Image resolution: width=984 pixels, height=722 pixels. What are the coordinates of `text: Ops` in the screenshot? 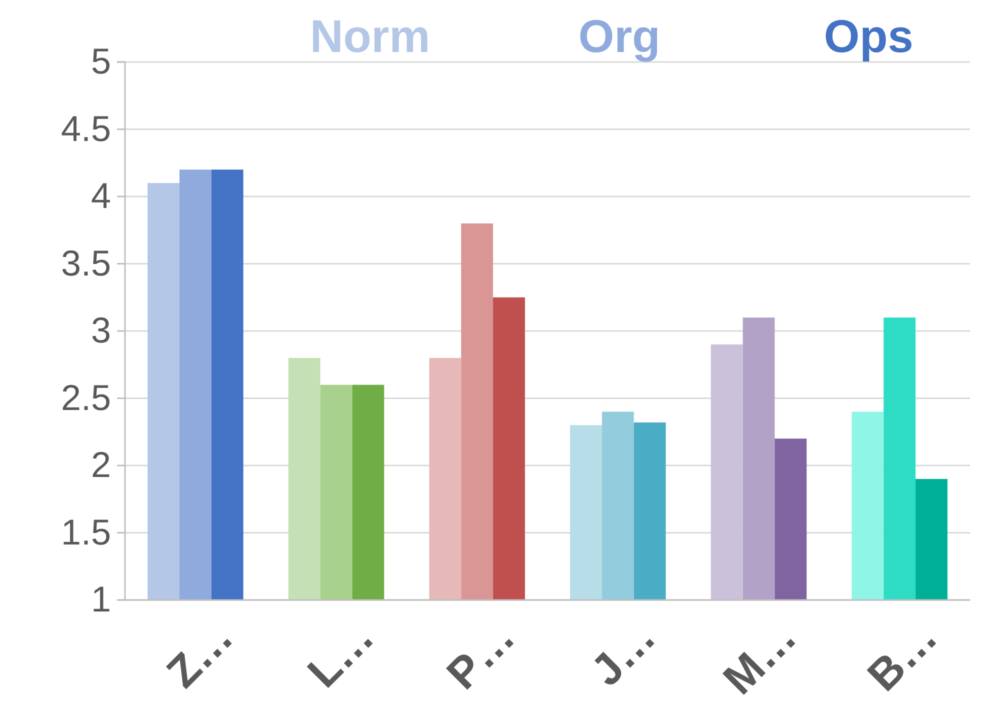 It's located at (869, 36).